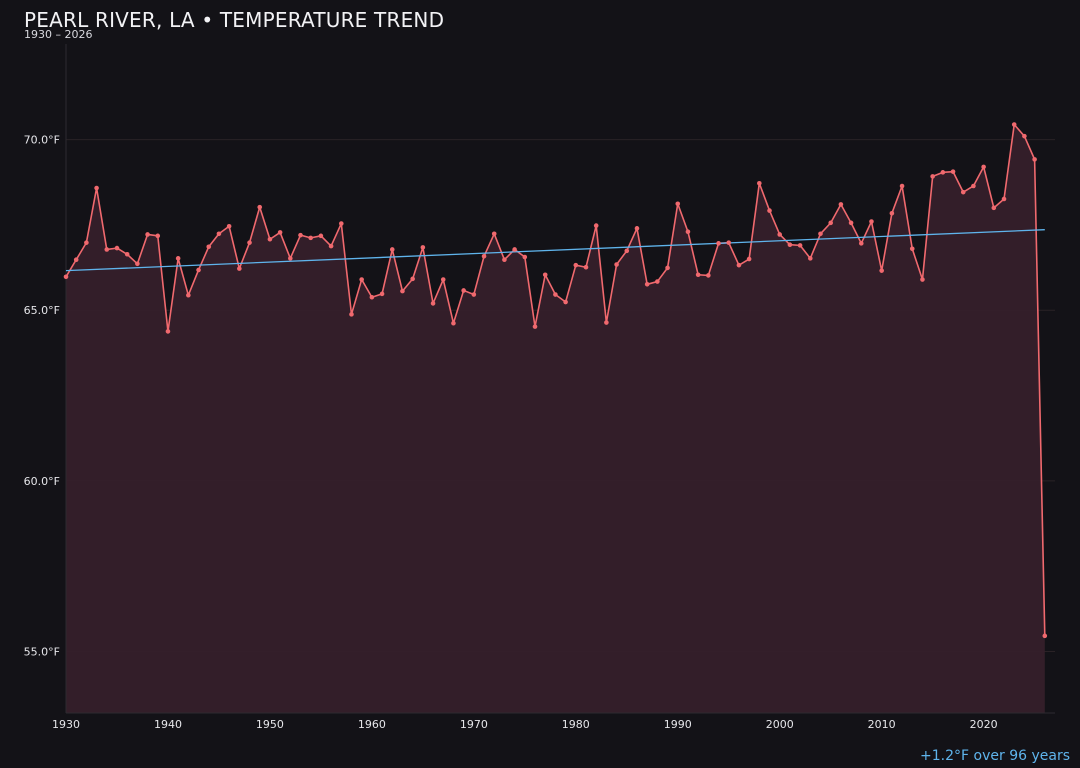  Describe the element at coordinates (168, 724) in the screenshot. I see `x-tick-label: 1940` at that location.